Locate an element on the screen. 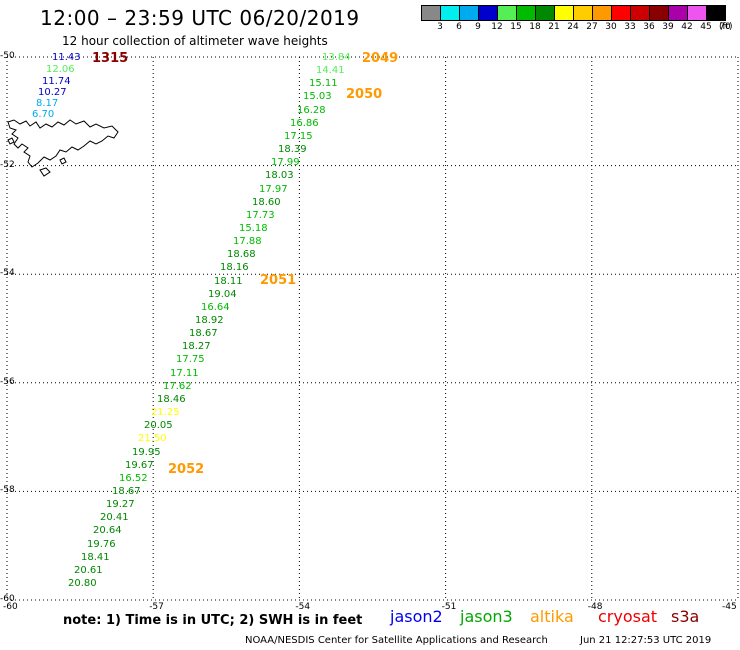 This screenshot has height=650, width=740. wave-height-value: 17.62 is located at coordinates (177, 386).